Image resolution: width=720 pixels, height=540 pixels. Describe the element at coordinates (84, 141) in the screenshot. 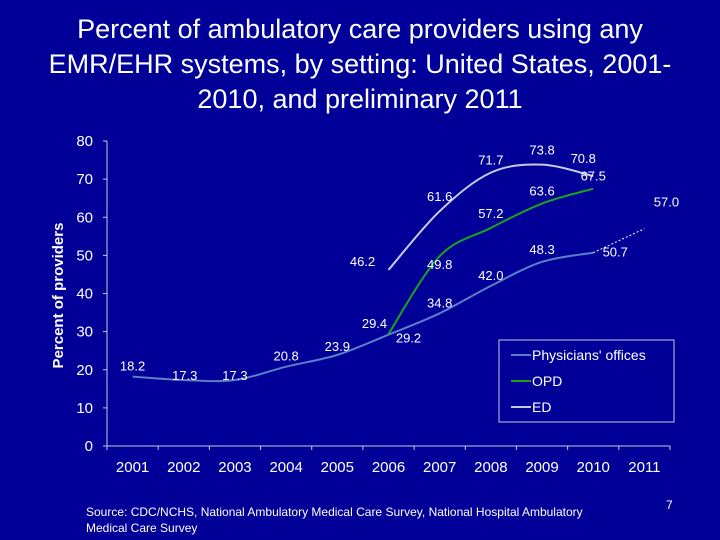

I see `y-tick-label: 80` at that location.